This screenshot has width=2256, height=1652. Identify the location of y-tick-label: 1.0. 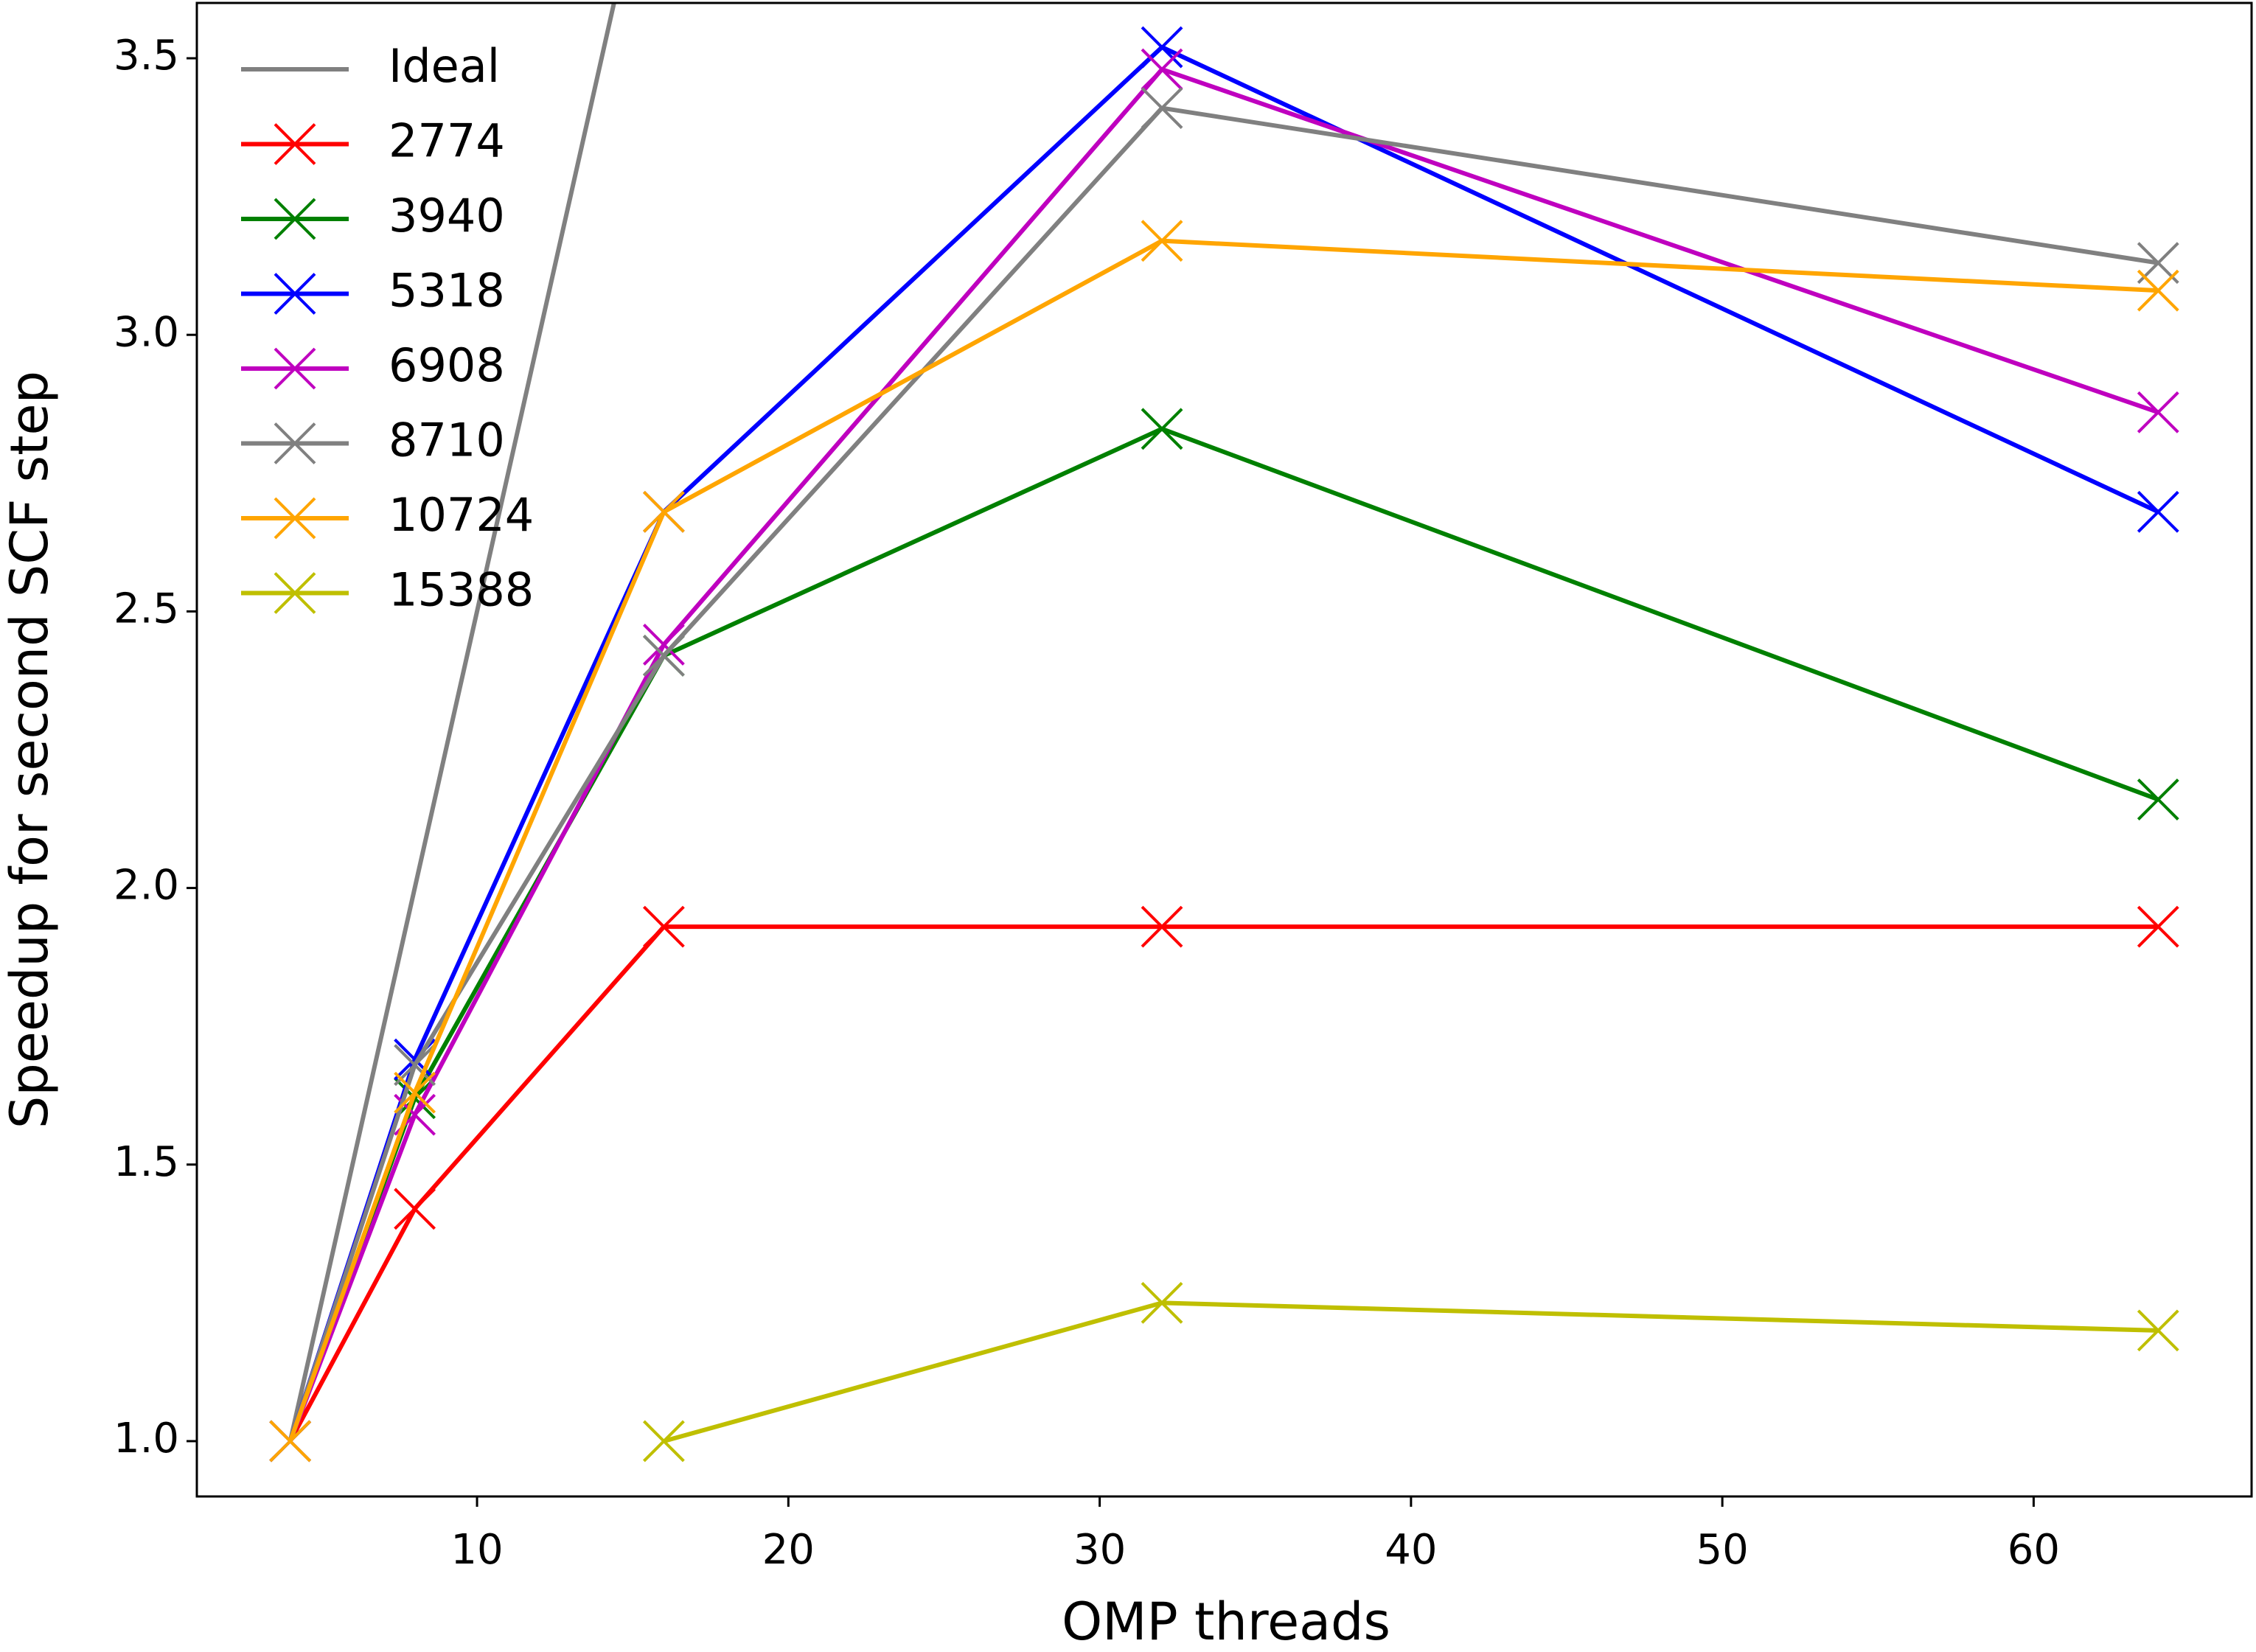
(146, 1439).